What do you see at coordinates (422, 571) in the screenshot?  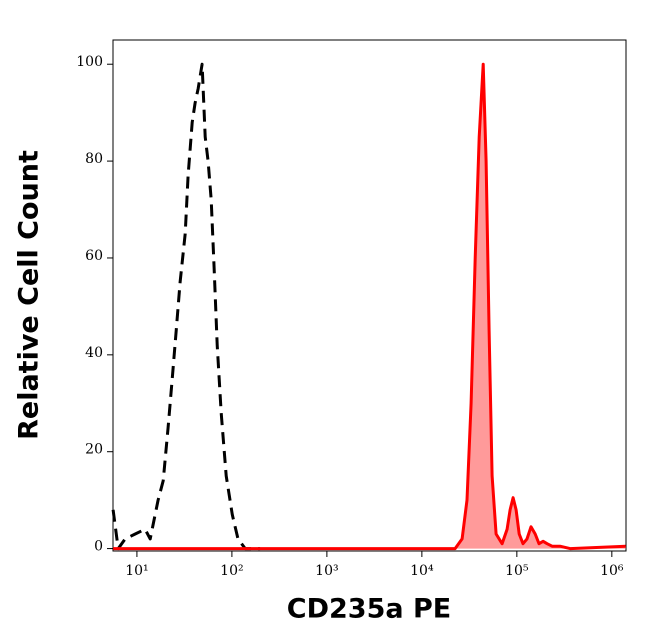 I see `x-tick-label: 10⁴` at bounding box center [422, 571].